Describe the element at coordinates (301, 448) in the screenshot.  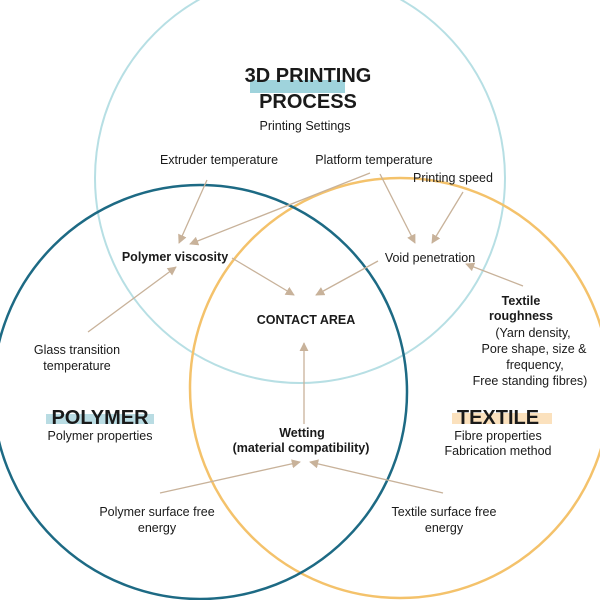
I see `label-wetting-line2: (material compatibility)` at that location.